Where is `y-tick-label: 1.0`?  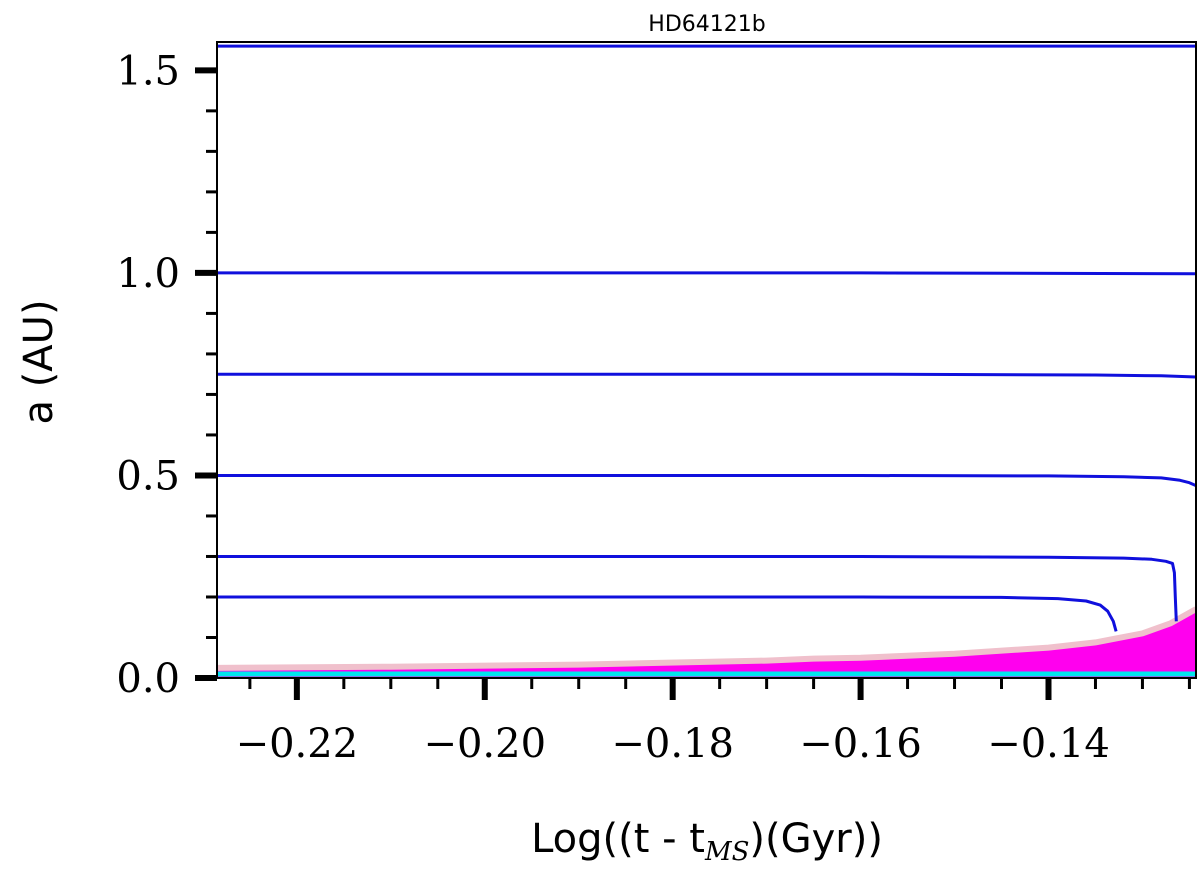
y-tick-label: 1.0 is located at coordinates (148, 274).